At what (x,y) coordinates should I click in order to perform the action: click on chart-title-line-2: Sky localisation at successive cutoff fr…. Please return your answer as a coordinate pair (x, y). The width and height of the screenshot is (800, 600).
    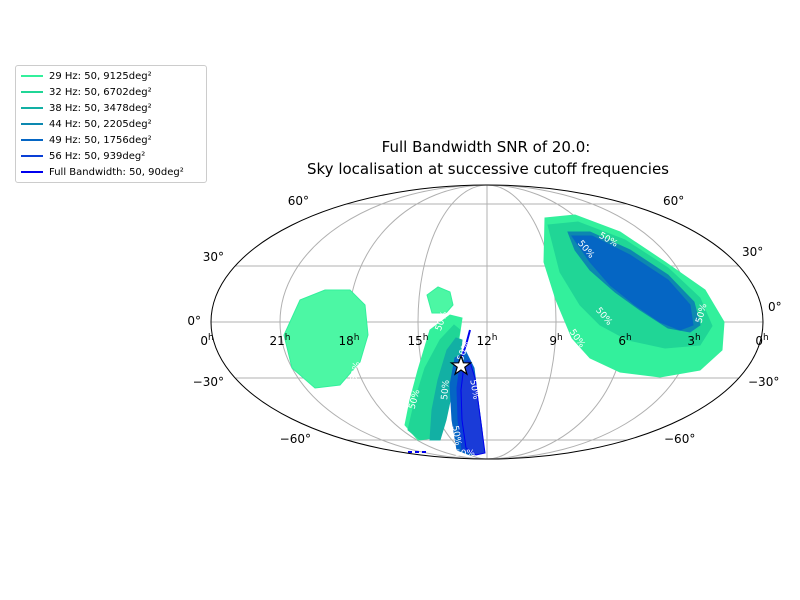
    Looking at the image, I should click on (488, 169).